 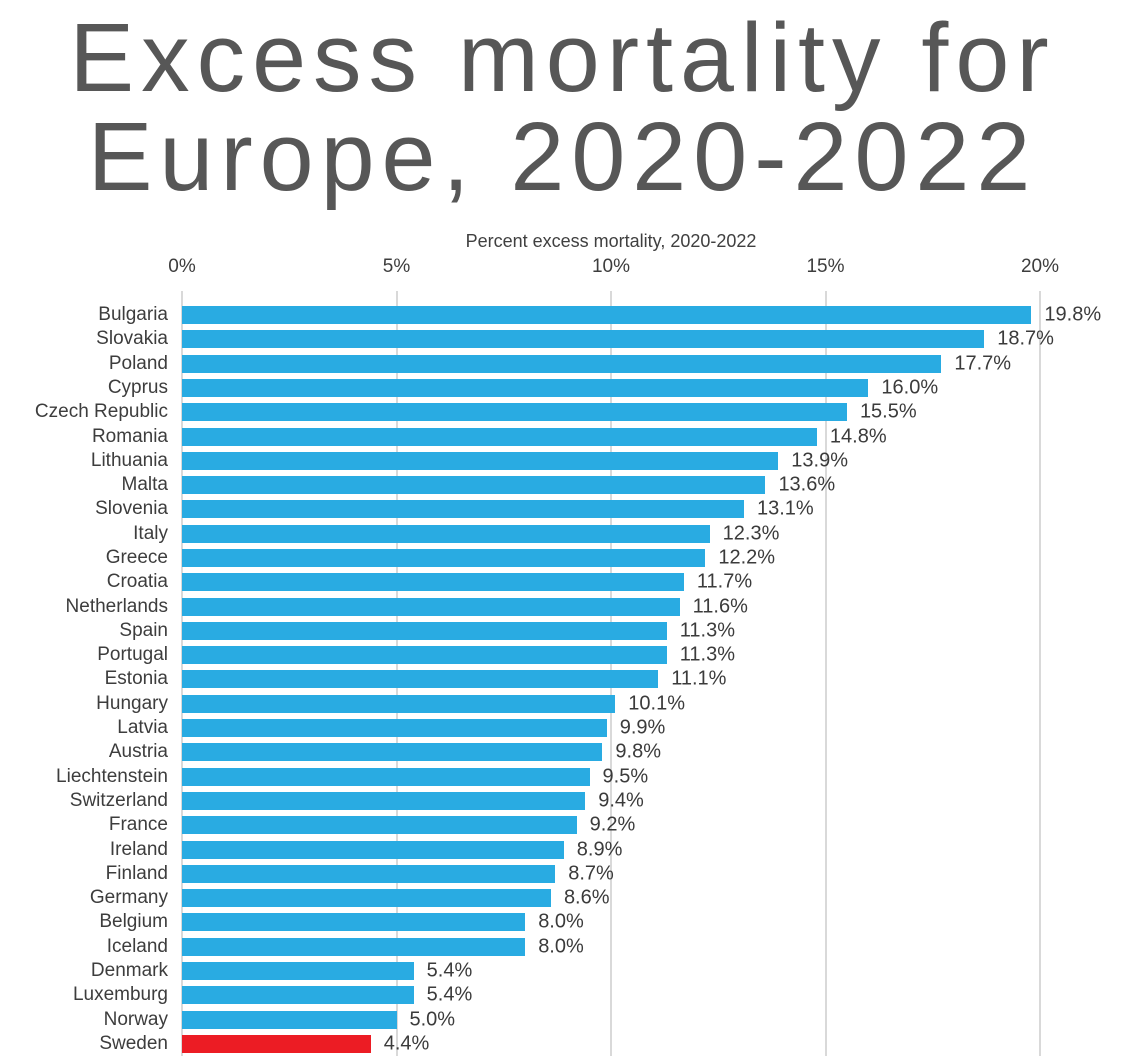 I want to click on category-label: Finland, so click(x=136, y=873).